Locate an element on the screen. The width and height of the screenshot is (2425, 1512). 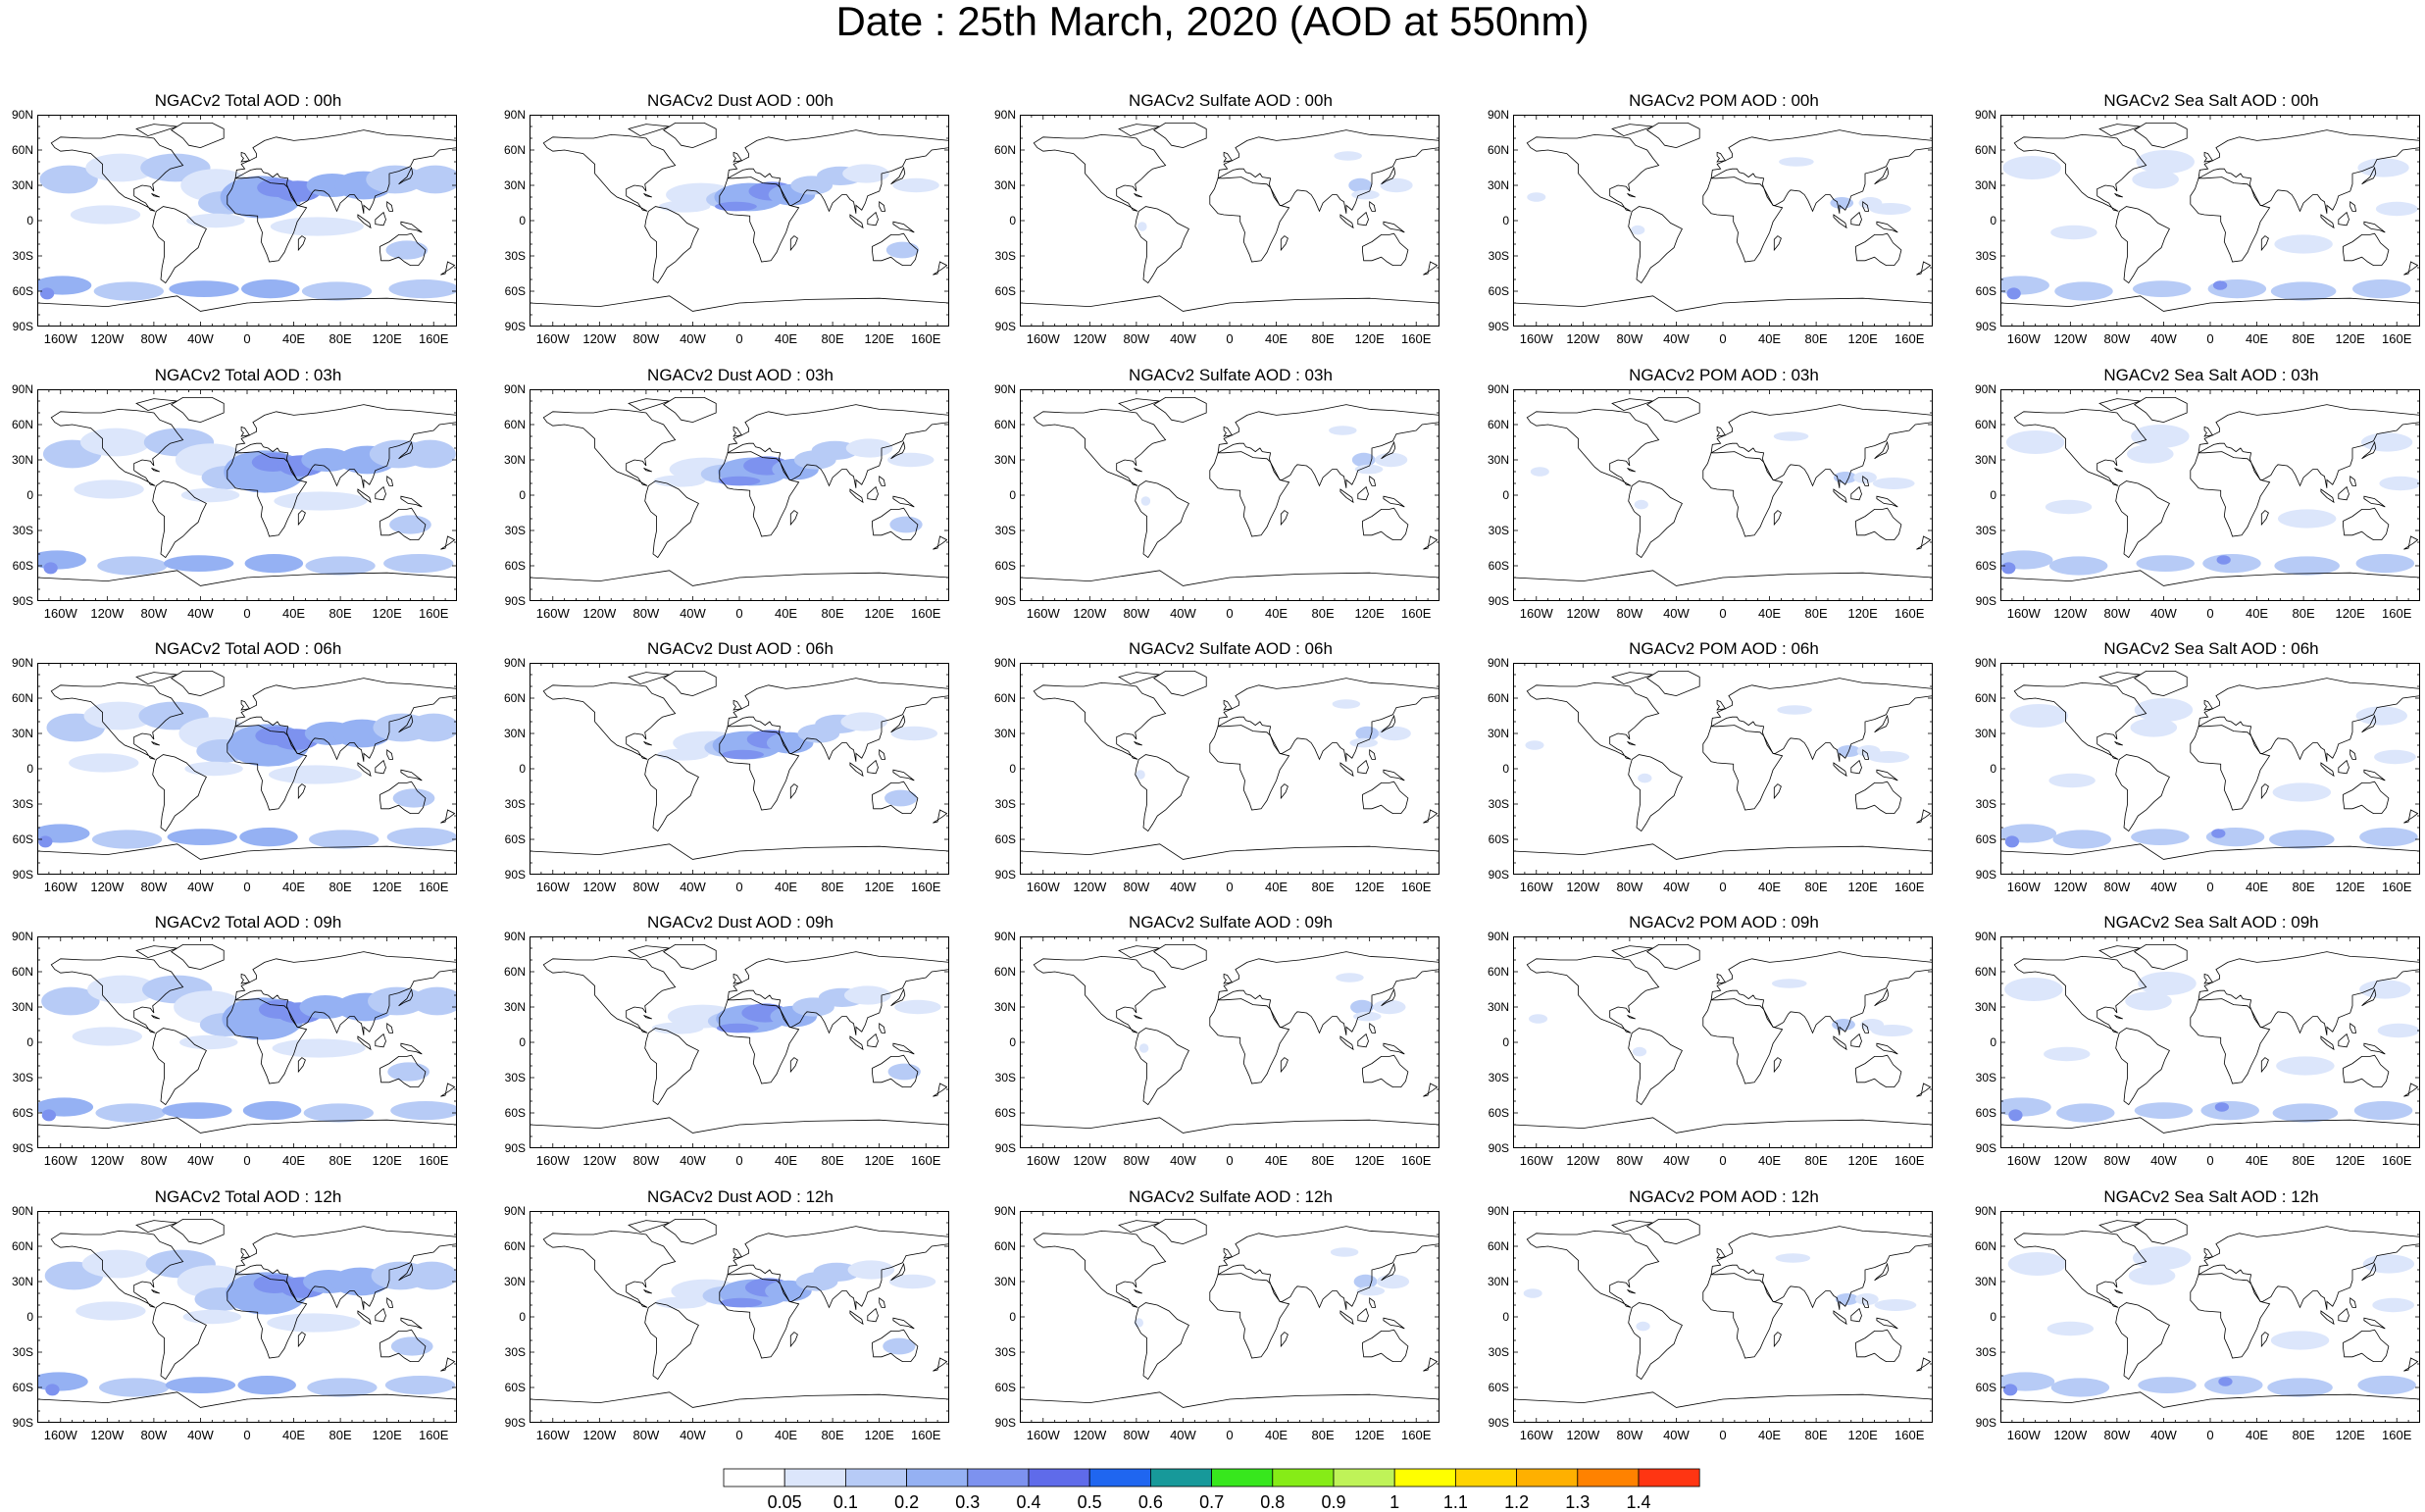
map-frame is located at coordinates (1723, 1042).